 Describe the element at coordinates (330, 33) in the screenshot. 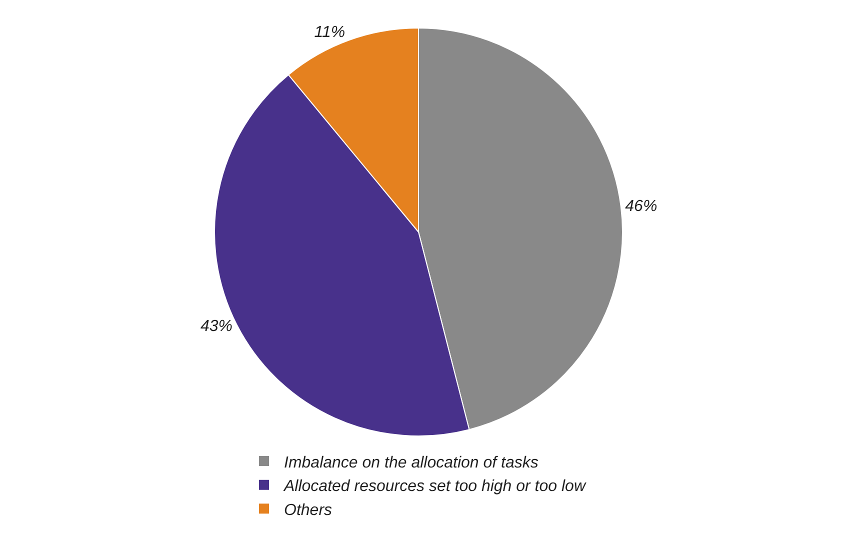

I see `data-label: 11%` at that location.